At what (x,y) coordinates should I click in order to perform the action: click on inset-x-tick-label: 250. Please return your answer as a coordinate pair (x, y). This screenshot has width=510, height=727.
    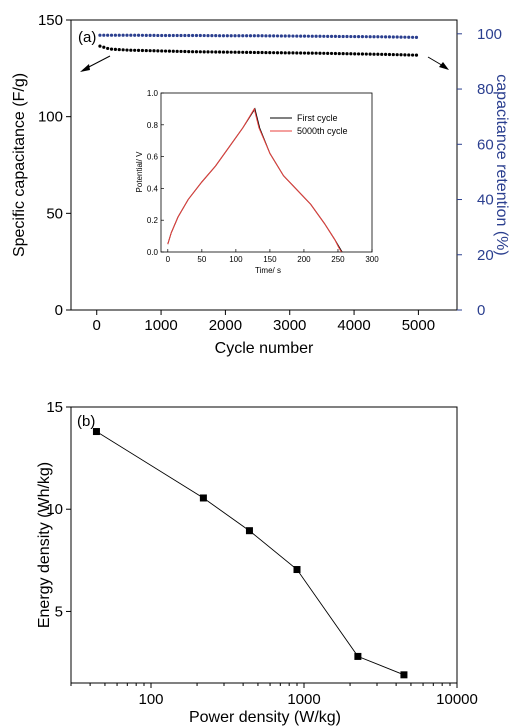
    Looking at the image, I should click on (338, 259).